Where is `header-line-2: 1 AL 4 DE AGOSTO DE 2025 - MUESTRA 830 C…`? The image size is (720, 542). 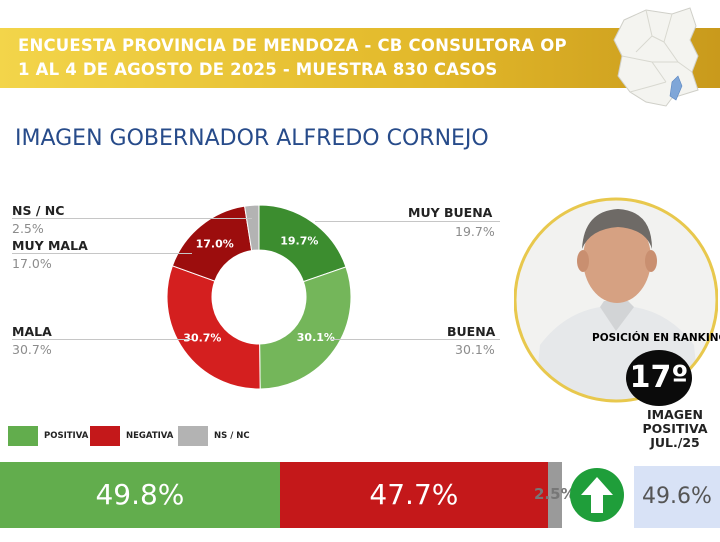 header-line-2: 1 AL 4 DE AGOSTO DE 2025 - MUESTRA 830 C… is located at coordinates (258, 69).